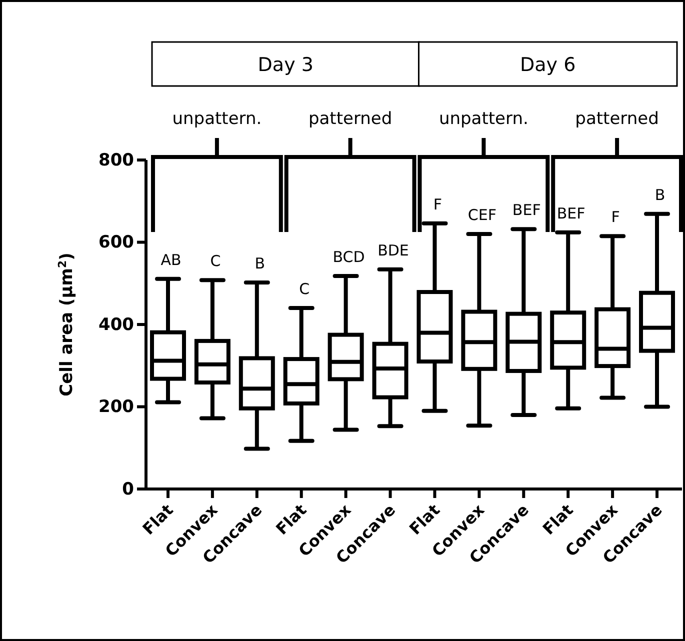 The image size is (685, 641). Describe the element at coordinates (116, 407) in the screenshot. I see `y-tick-label: 200` at that location.